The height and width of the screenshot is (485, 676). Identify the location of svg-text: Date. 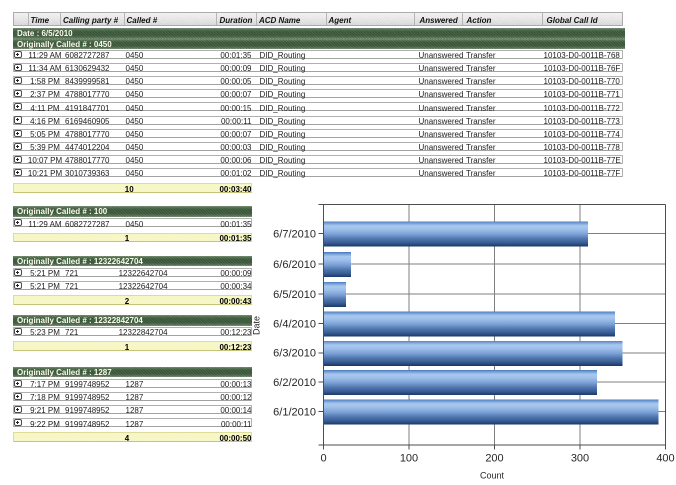
(257, 325).